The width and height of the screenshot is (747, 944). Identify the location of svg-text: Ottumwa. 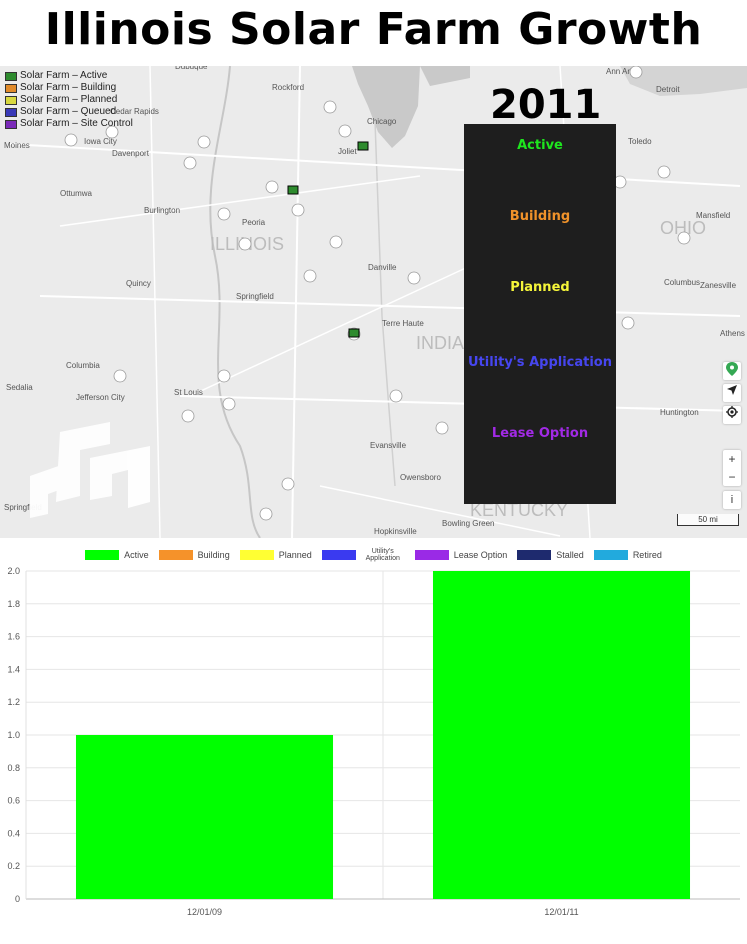
(76, 193).